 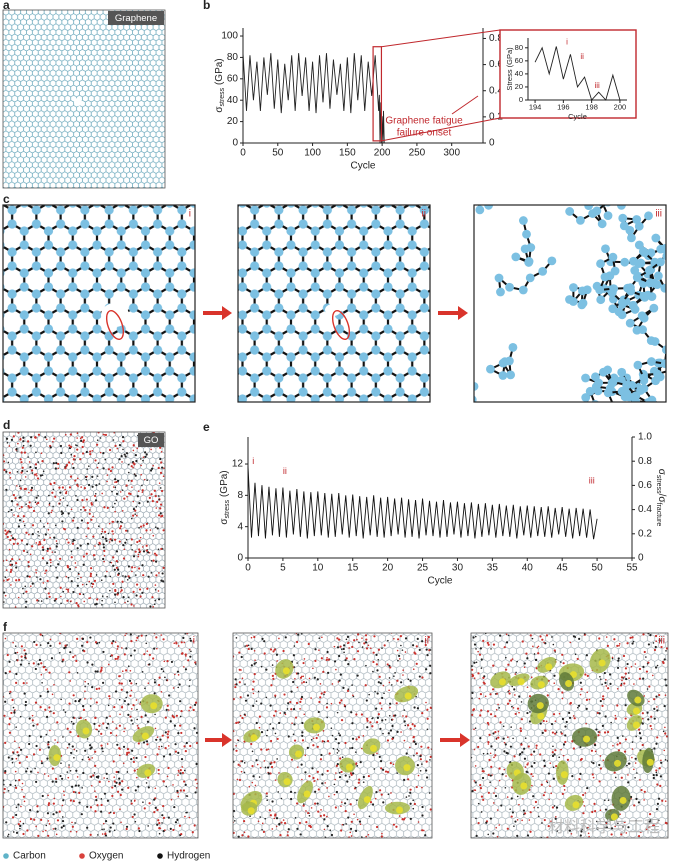 What do you see at coordinates (439, 581) in the screenshot?
I see `x-axis-label: Cycle` at bounding box center [439, 581].